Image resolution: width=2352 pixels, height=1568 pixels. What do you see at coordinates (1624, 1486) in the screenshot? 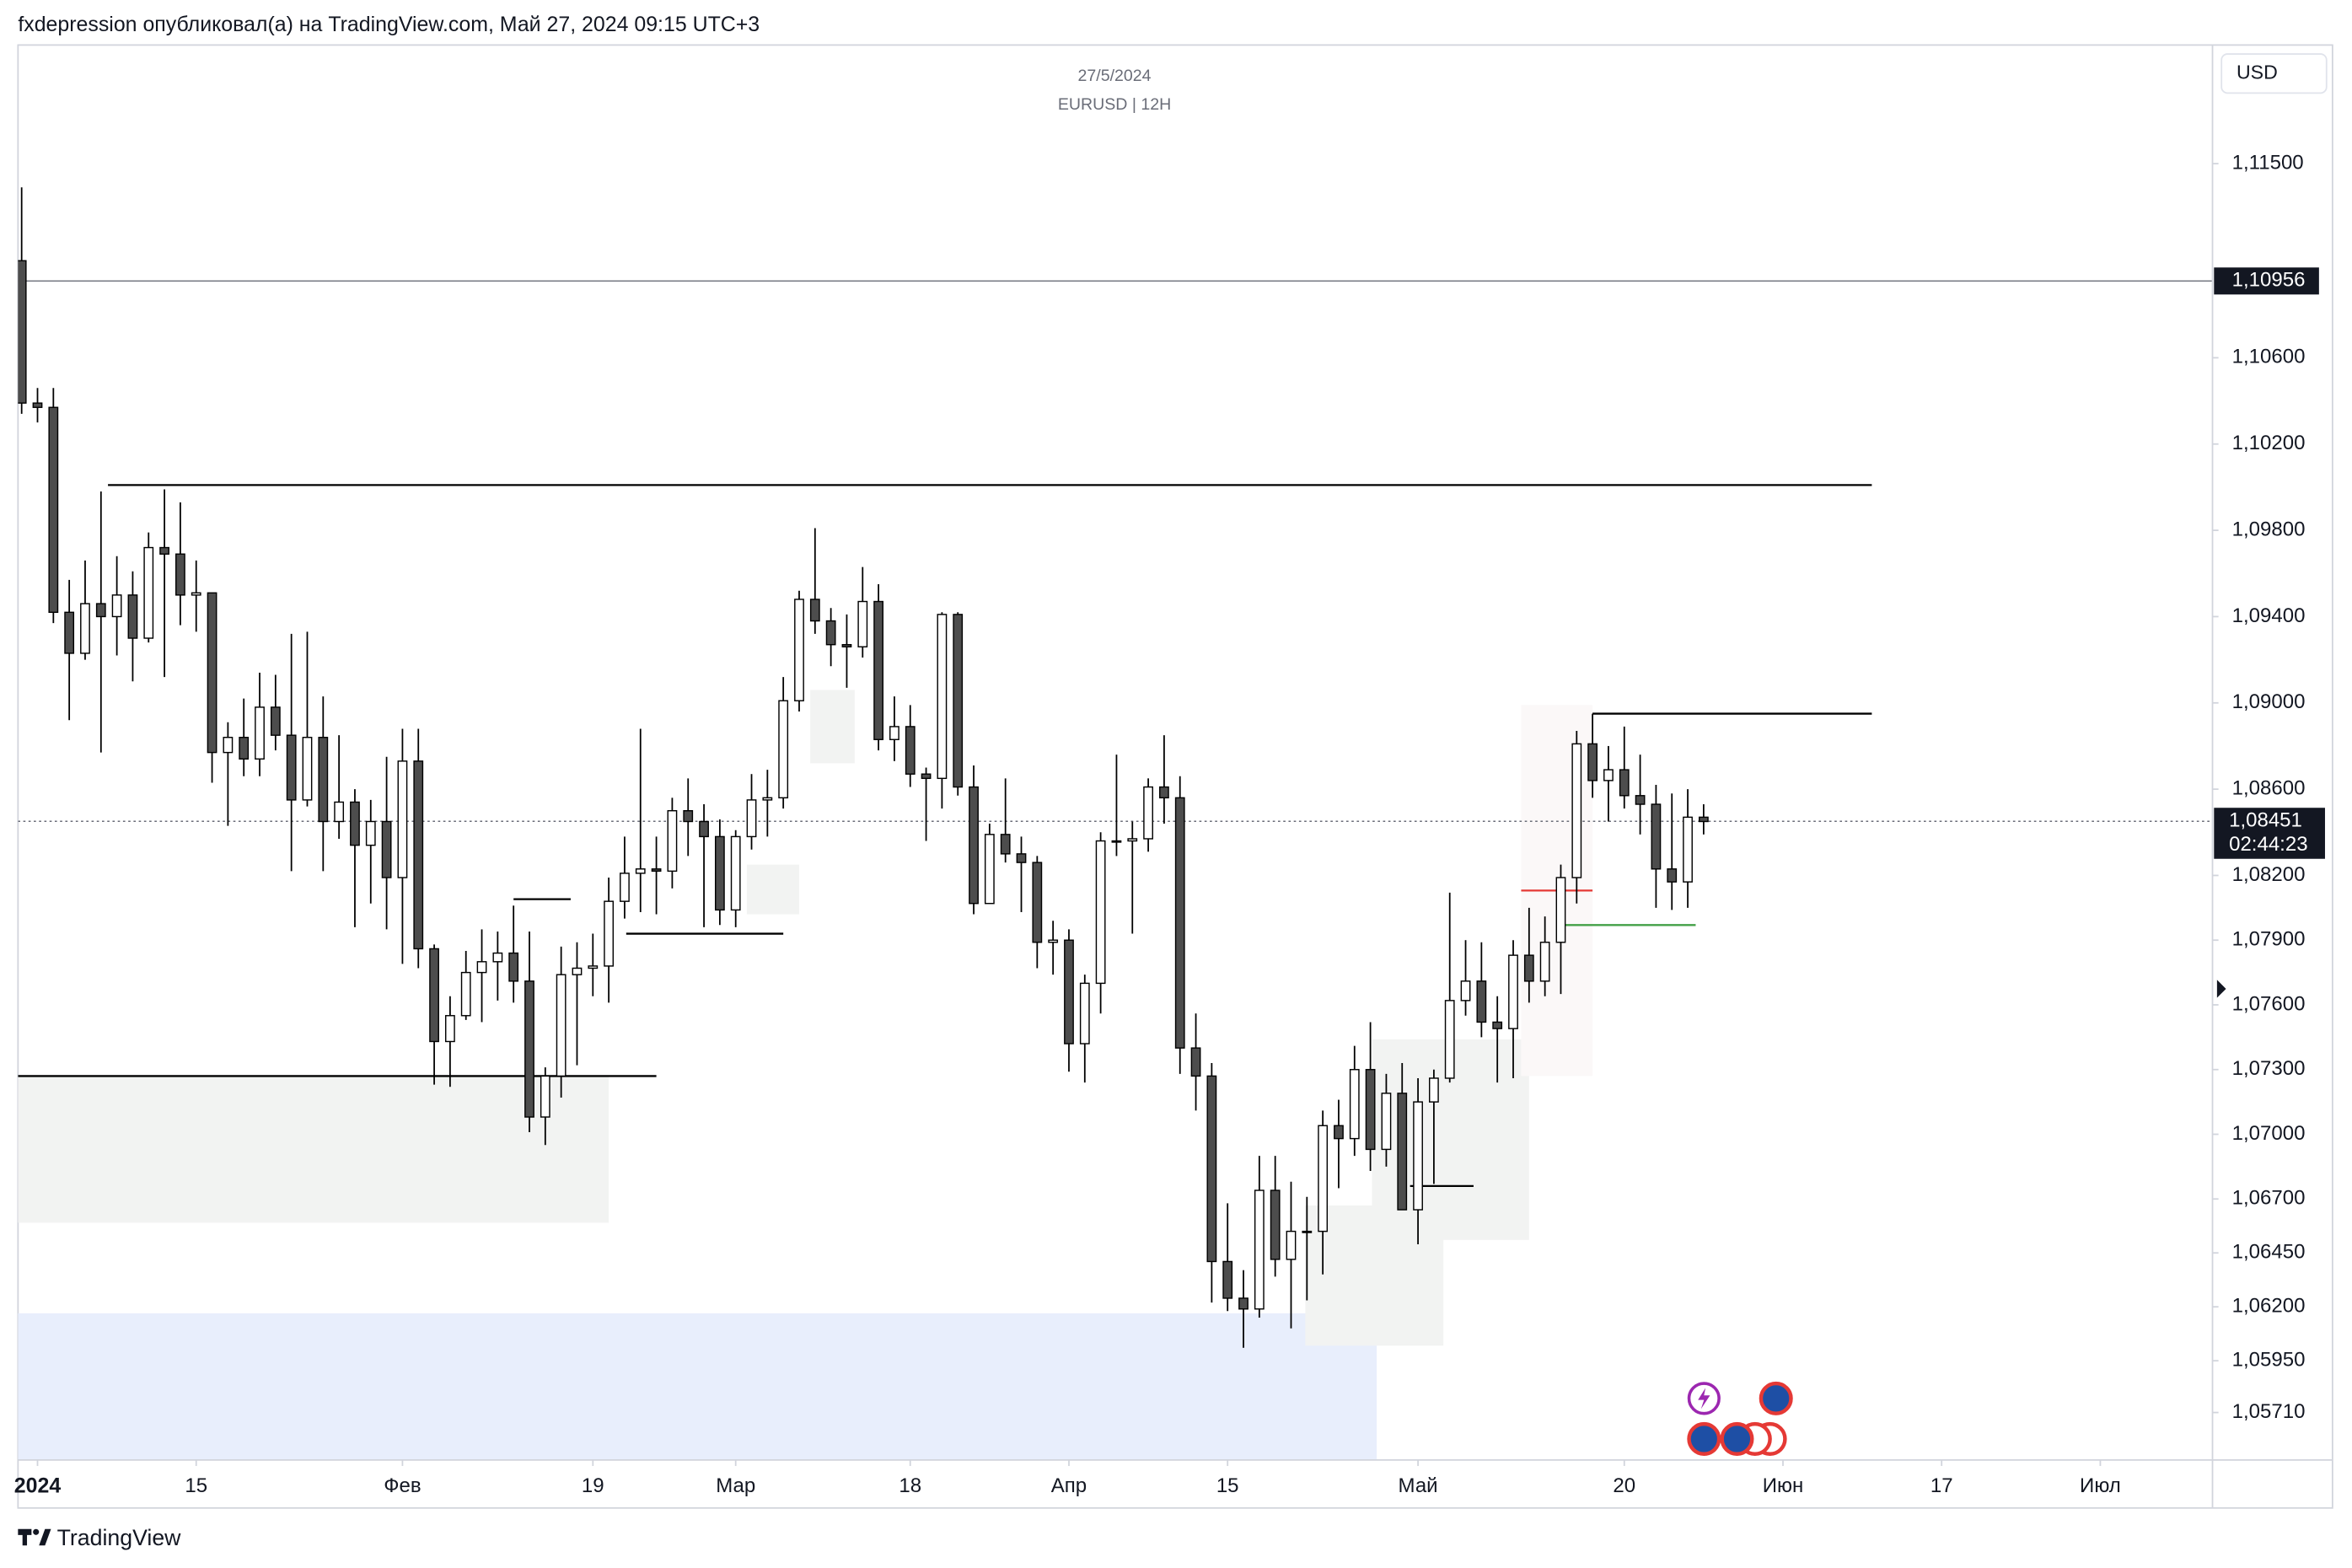
I see `x-tick-label: 20` at bounding box center [1624, 1486].